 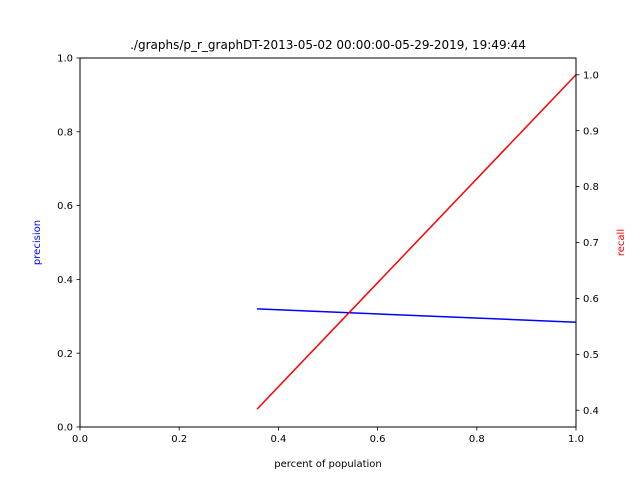 What do you see at coordinates (68, 244) in the screenshot?
I see `left-y-axis: 0.0 0.2 0.4 0.6 0.8 1.0` at bounding box center [68, 244].